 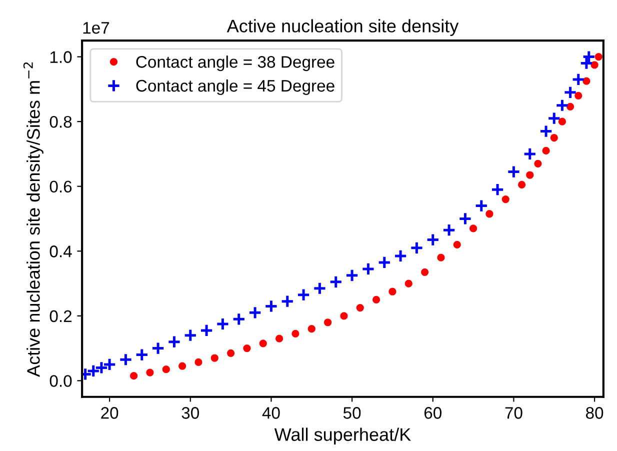 I want to click on y-tick-label: 1.0, so click(x=61, y=57).